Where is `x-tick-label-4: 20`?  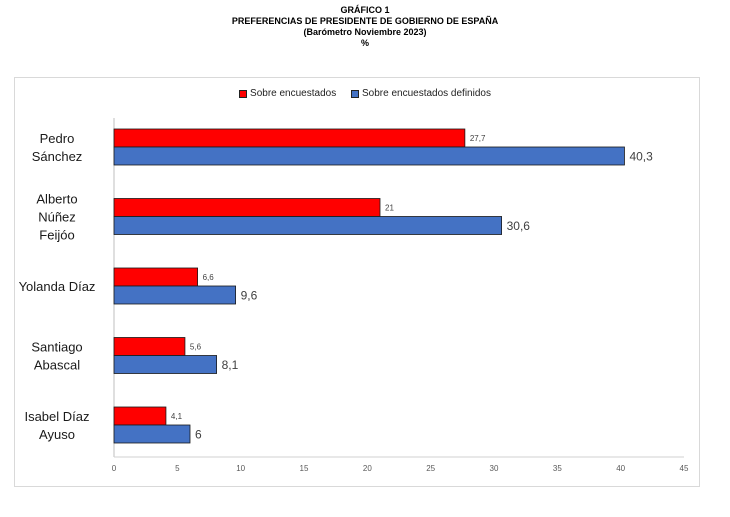
x-tick-label-4: 20 is located at coordinates (367, 468).